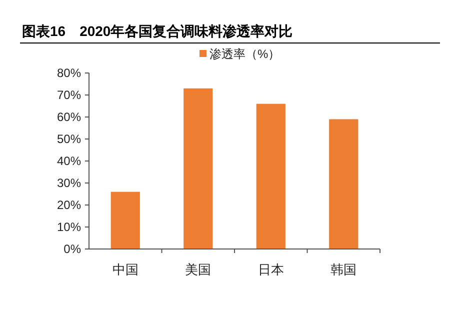 This screenshot has width=453, height=333. What do you see at coordinates (125, 269) in the screenshot?
I see `x-tick-label: 中国` at bounding box center [125, 269].